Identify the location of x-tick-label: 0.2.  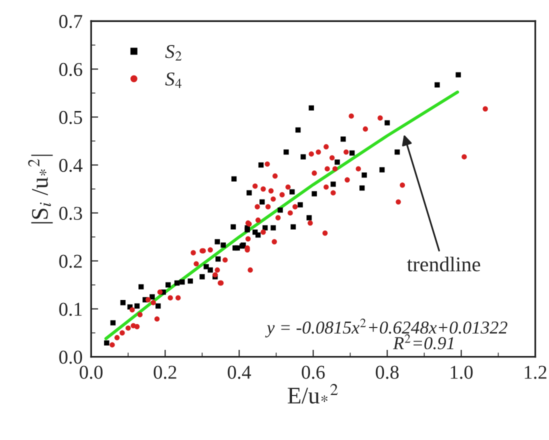
(165, 372).